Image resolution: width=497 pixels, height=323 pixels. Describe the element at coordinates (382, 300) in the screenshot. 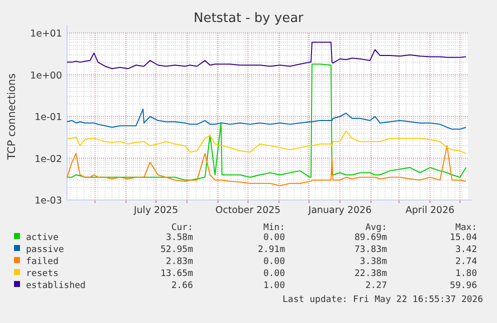

I see `text: Last update: Fri May 22 16:55:37 2026` at that location.